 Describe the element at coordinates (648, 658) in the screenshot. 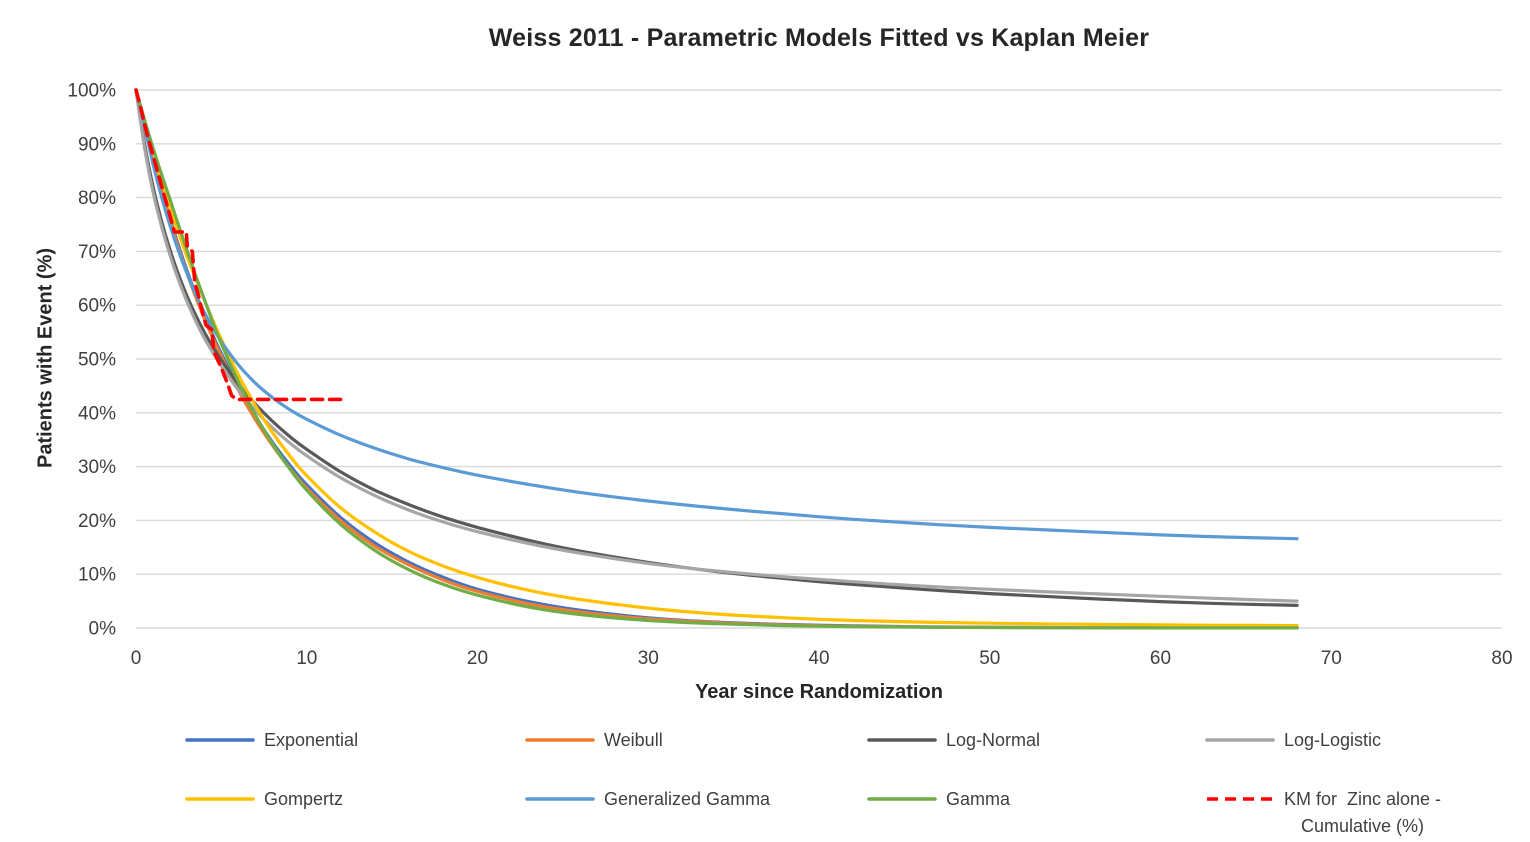

I see `x-tick-label: 30` at that location.